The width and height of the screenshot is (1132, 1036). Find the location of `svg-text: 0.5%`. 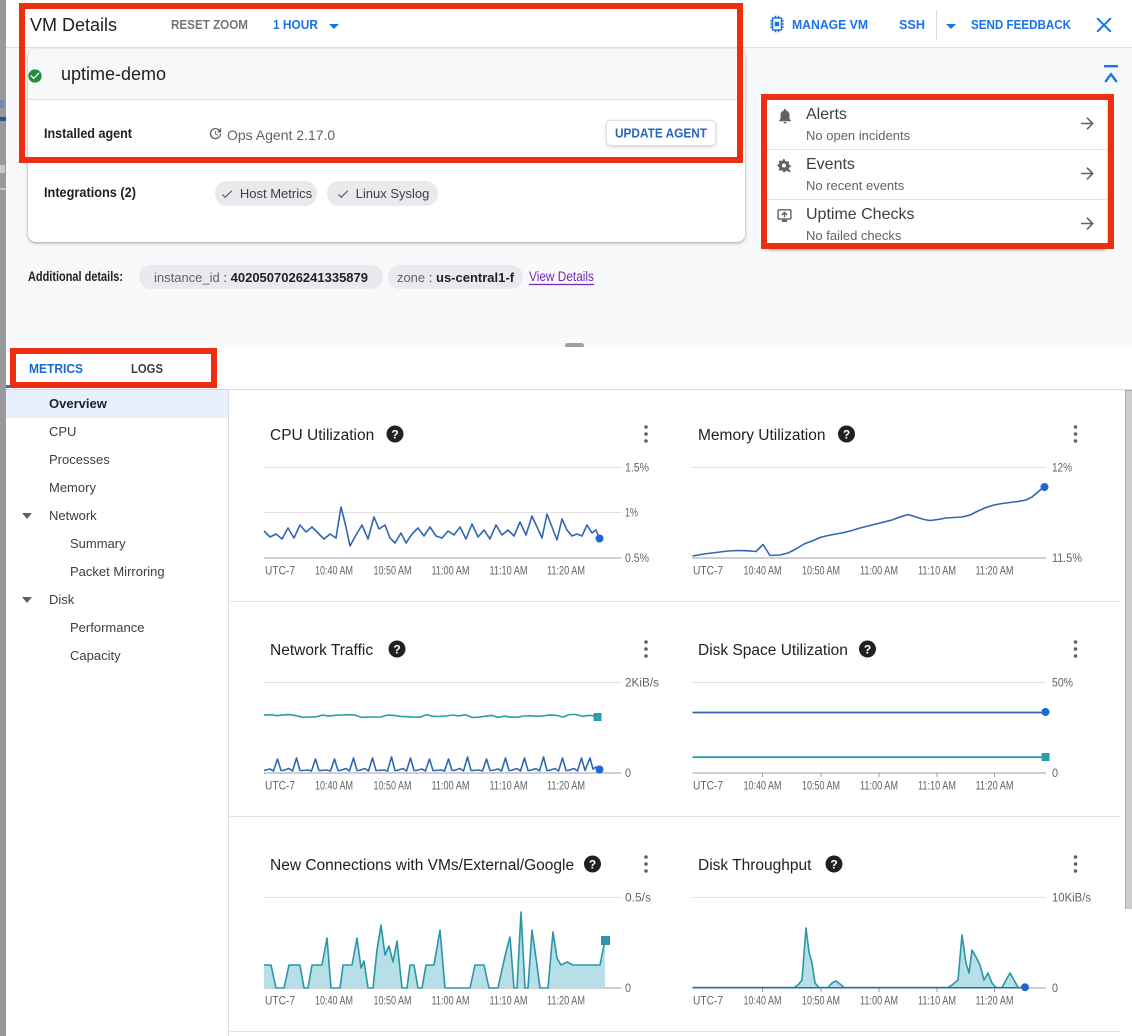

svg-text: 0.5% is located at coordinates (637, 559).